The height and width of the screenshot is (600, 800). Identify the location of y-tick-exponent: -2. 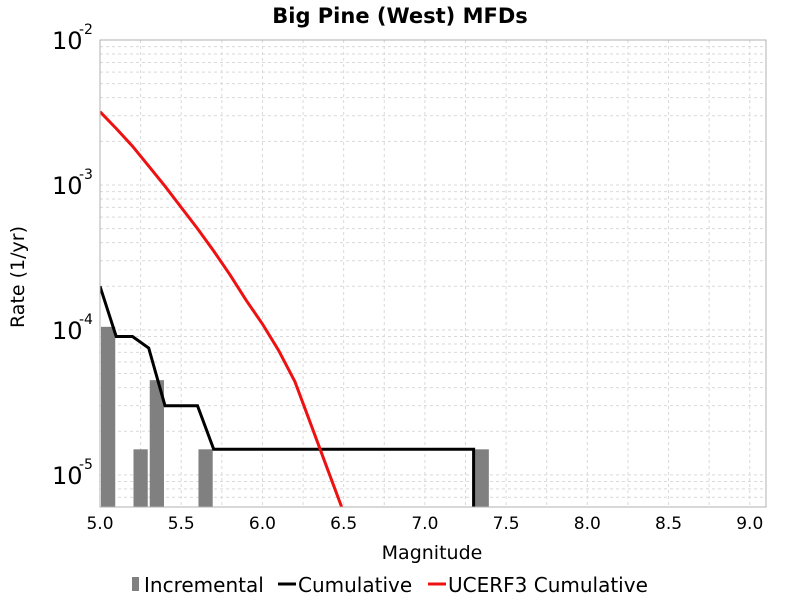
(86, 30).